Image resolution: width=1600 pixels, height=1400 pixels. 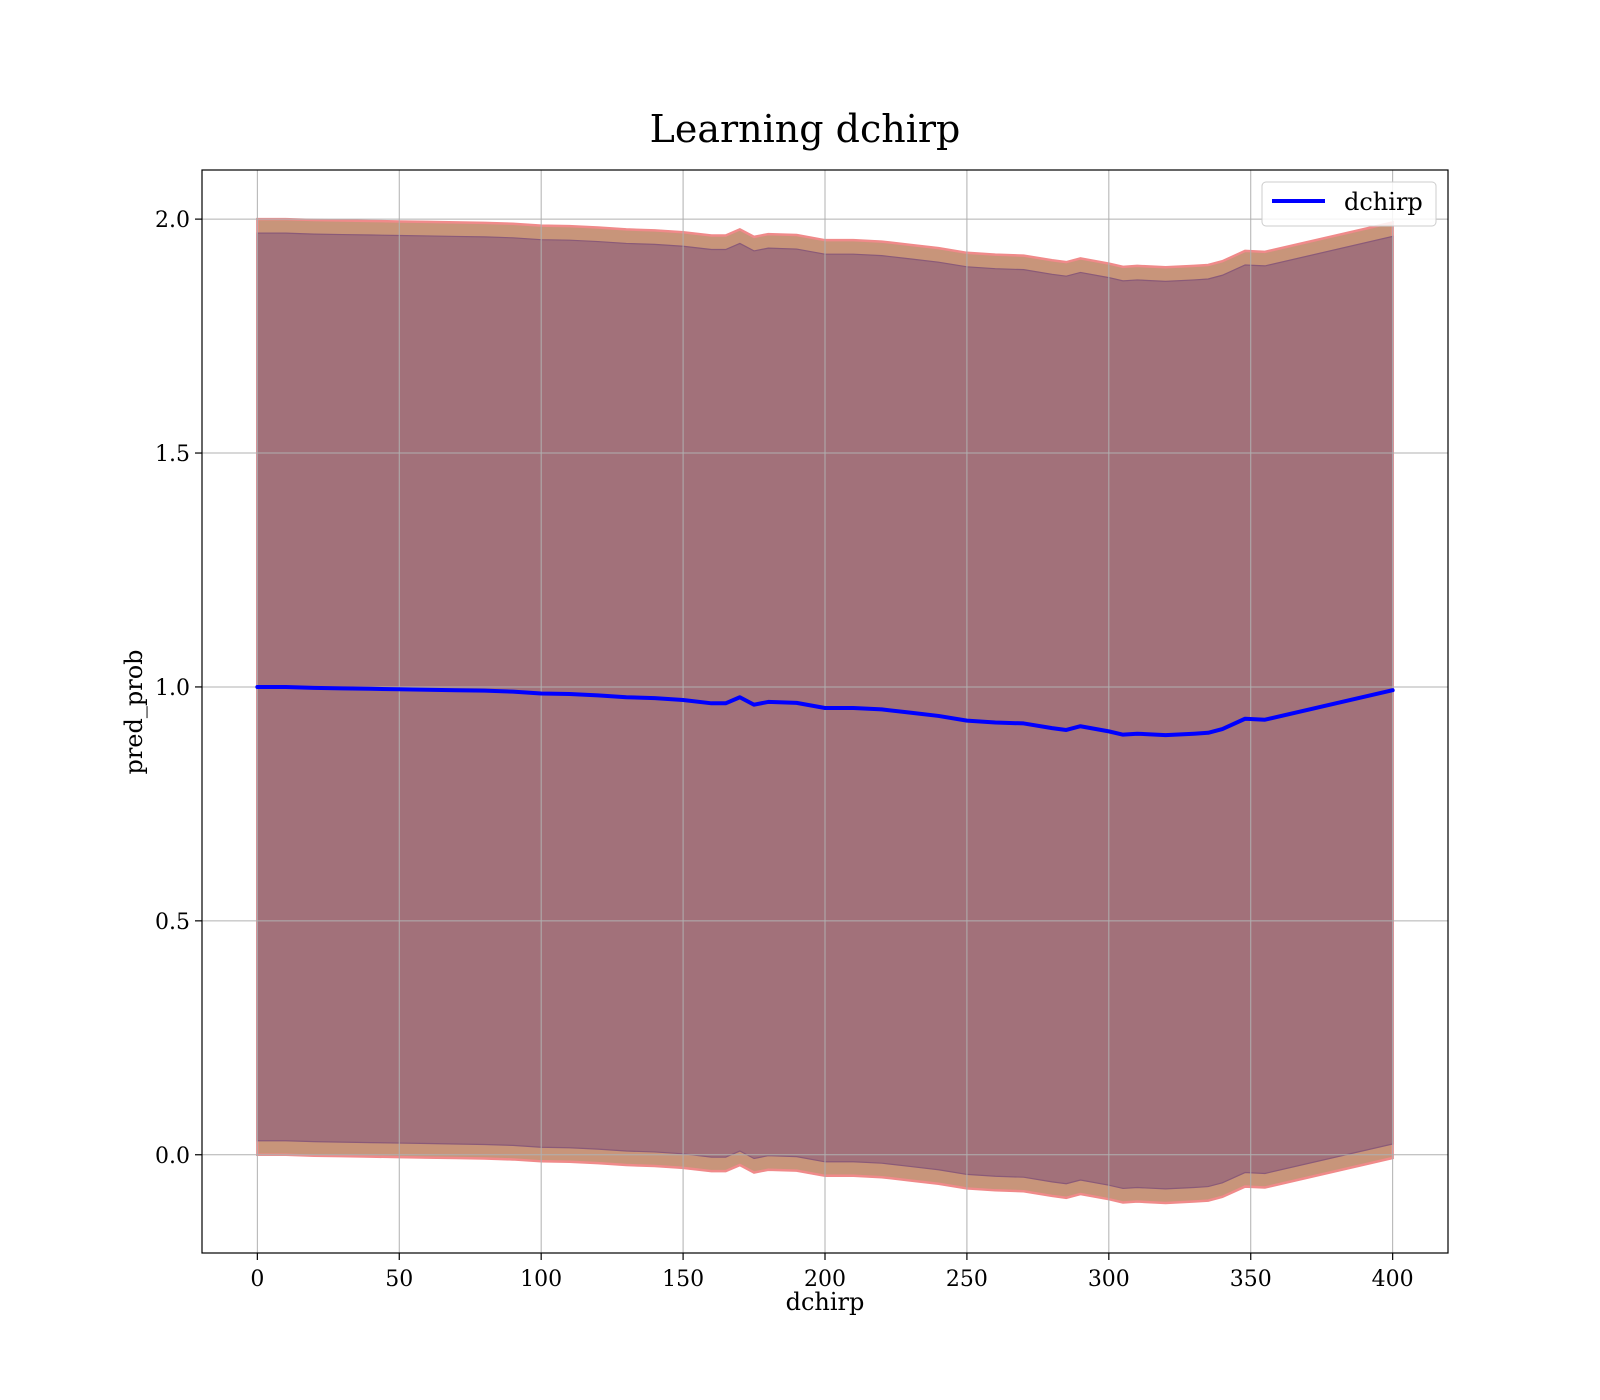 I want to click on legend-box, so click(x=1349, y=204).